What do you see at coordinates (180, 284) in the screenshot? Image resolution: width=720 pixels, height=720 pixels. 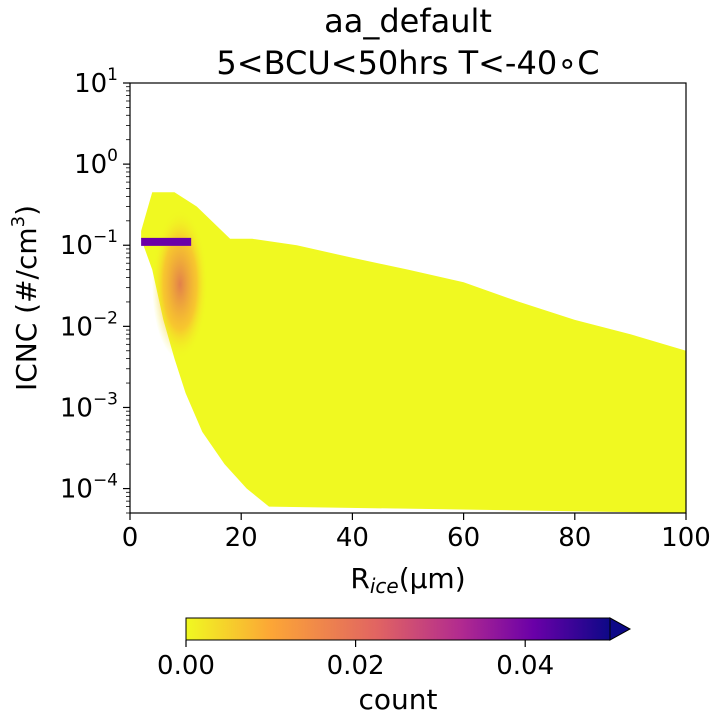 I see `density-glow` at bounding box center [180, 284].